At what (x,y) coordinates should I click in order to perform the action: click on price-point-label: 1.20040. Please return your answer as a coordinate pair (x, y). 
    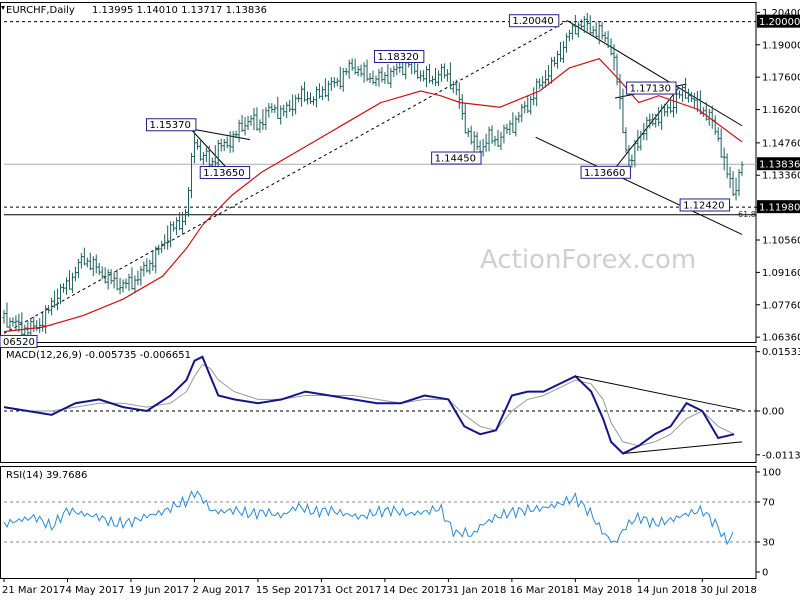
    Looking at the image, I should click on (532, 21).